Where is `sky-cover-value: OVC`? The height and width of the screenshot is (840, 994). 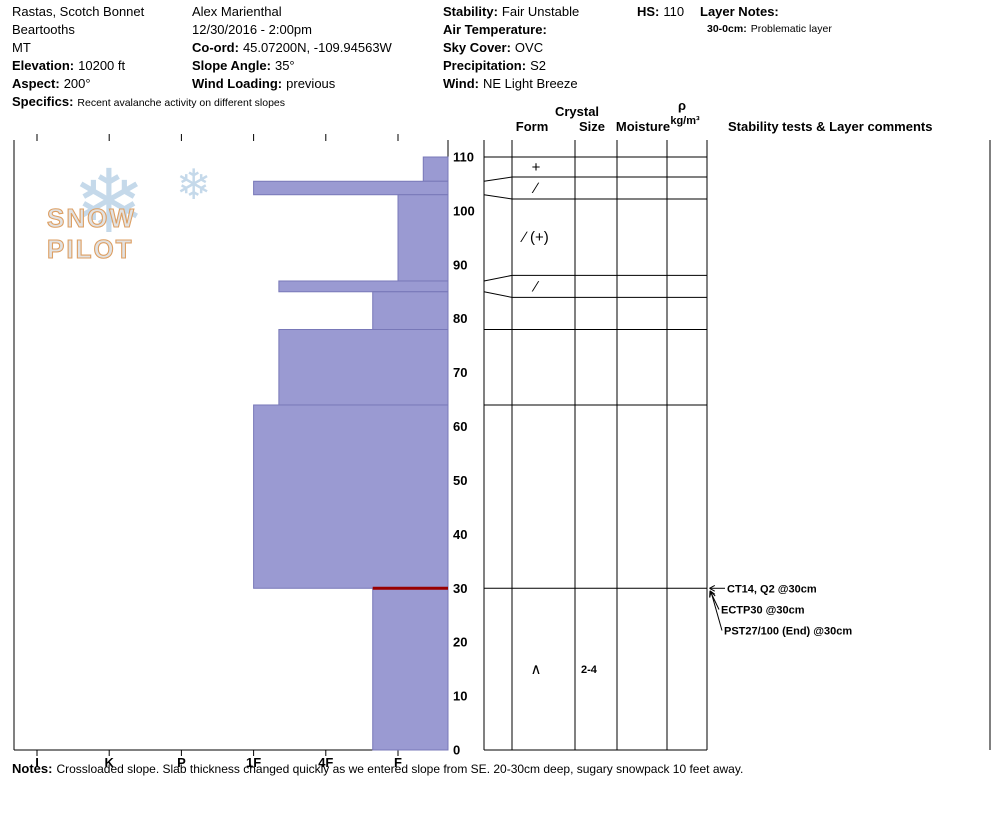
sky-cover-value: OVC is located at coordinates (529, 47).